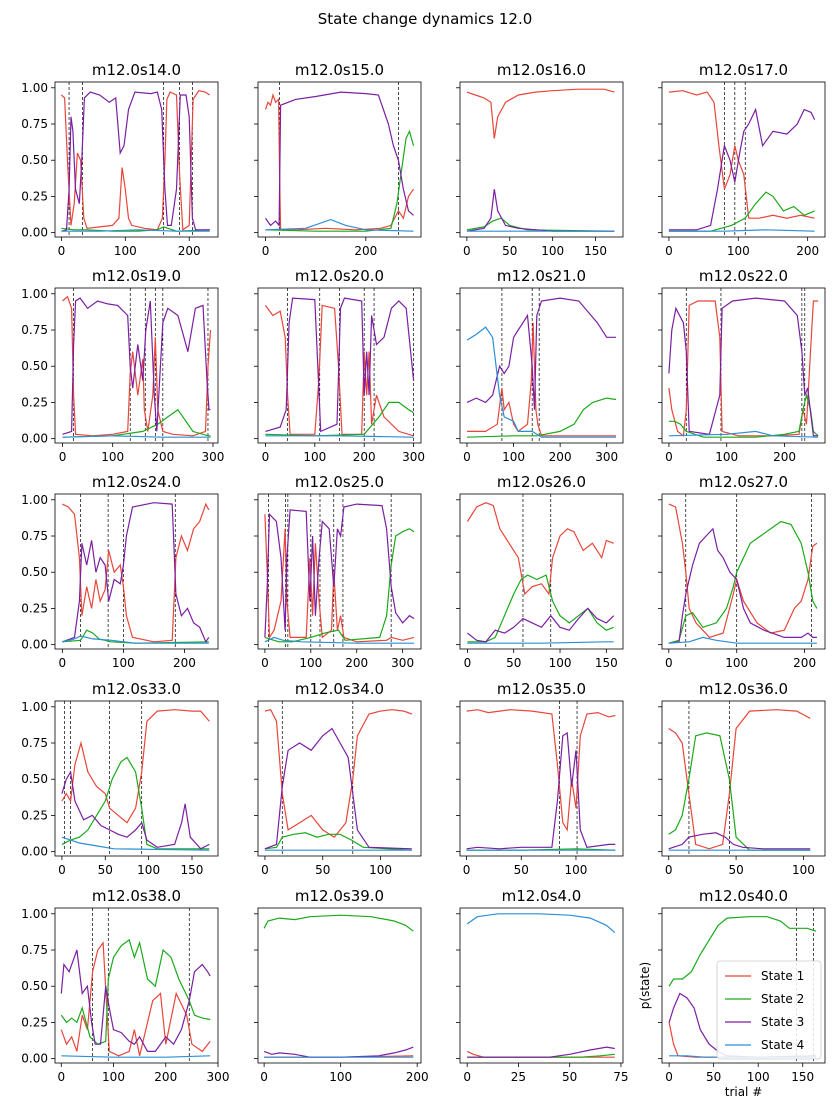 The height and width of the screenshot is (1107, 835). Describe the element at coordinates (743, 689) in the screenshot. I see `panel-title: m12.0s36.0` at that location.